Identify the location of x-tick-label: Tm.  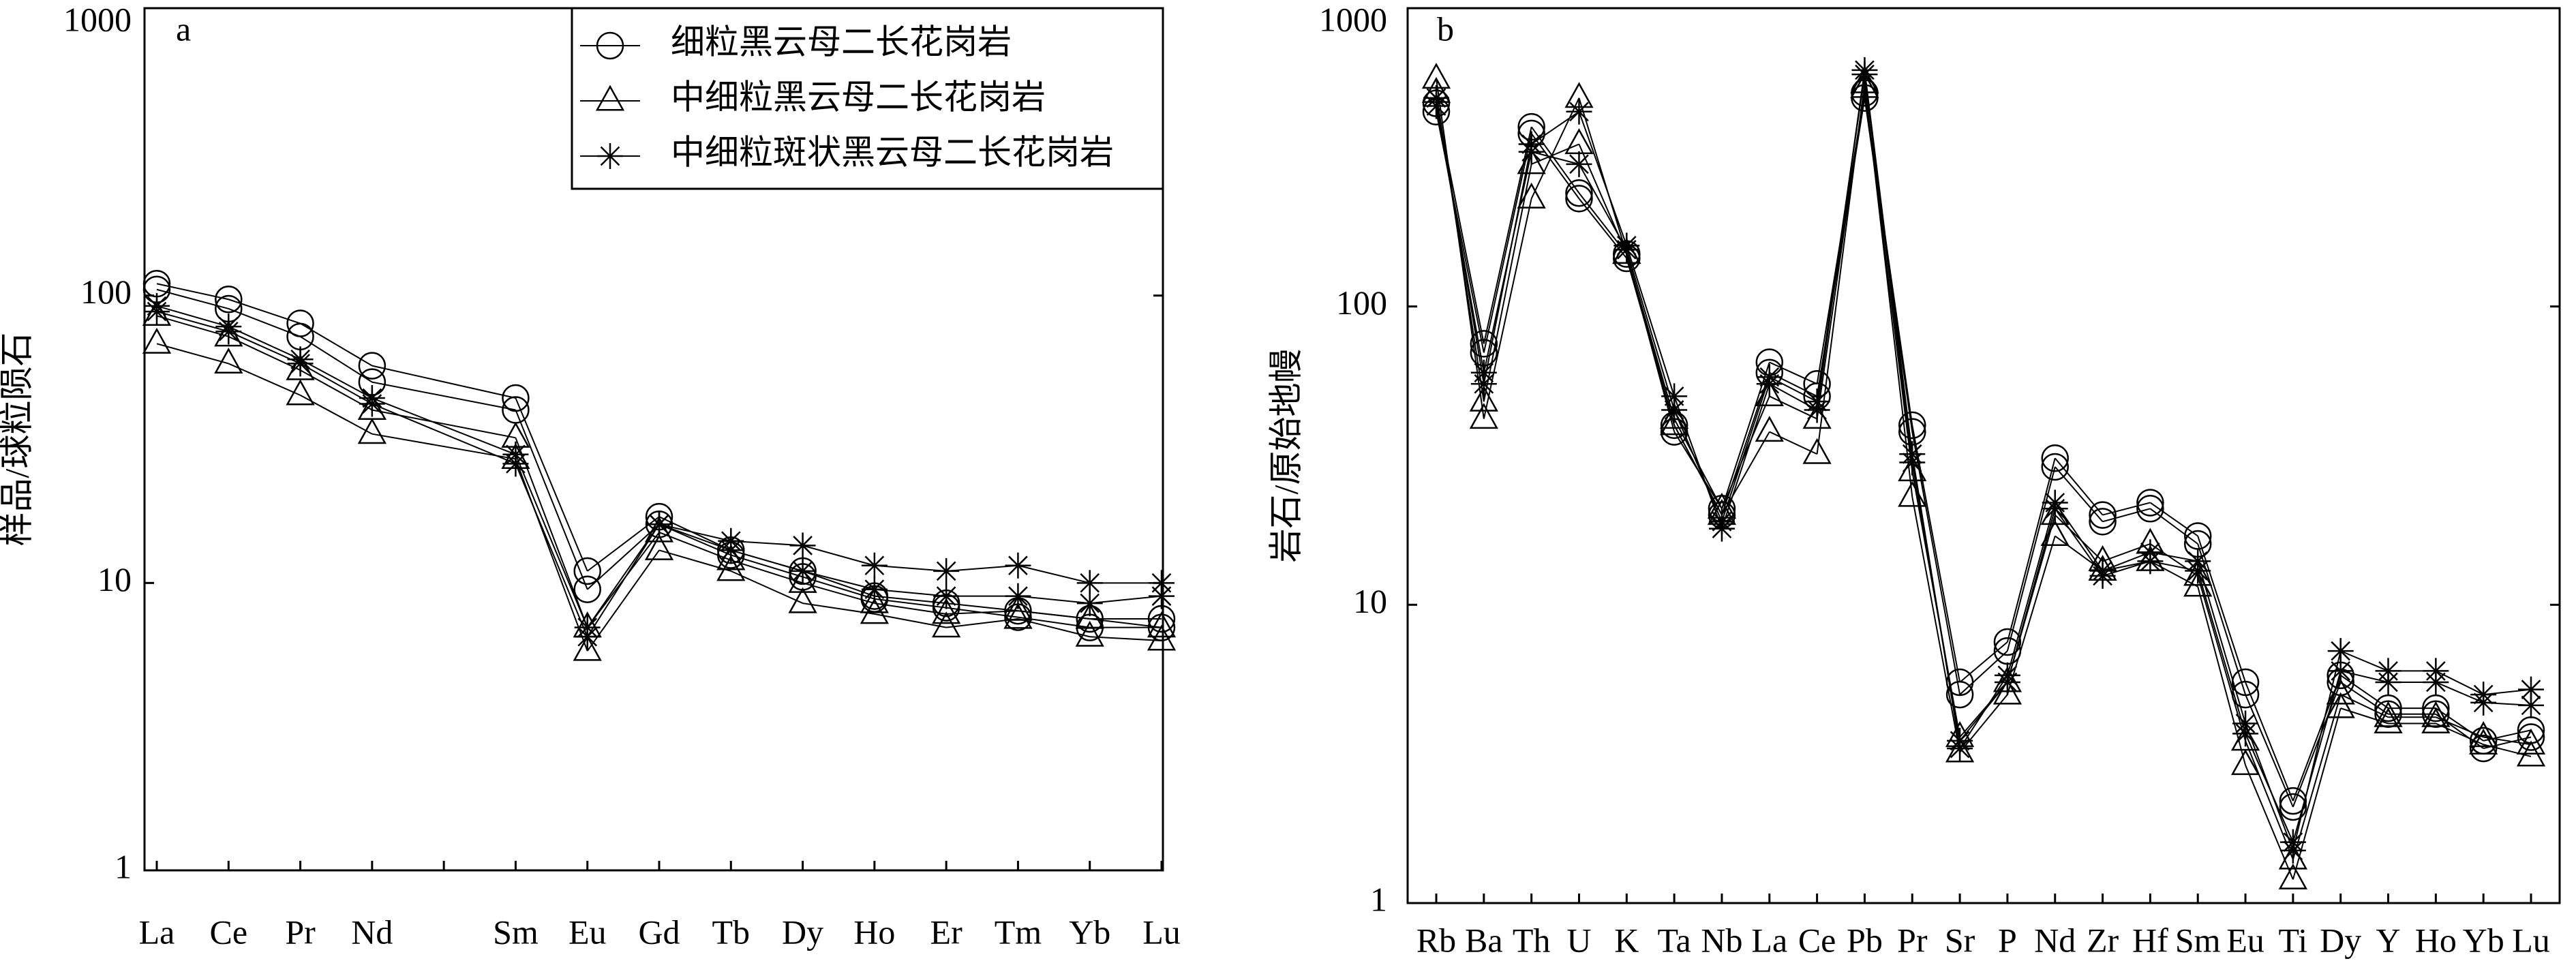
(1019, 932).